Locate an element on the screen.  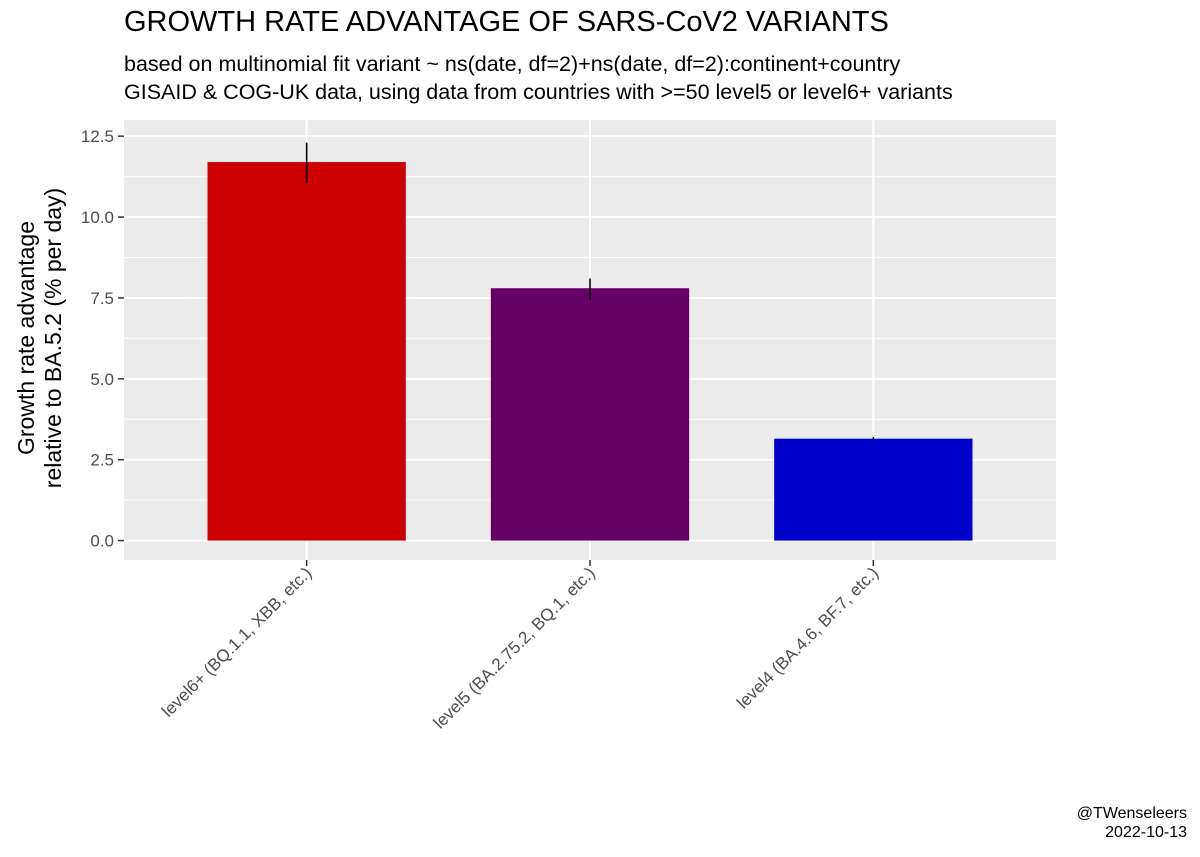
y-tick-label: 2.5 is located at coordinates (102, 460).